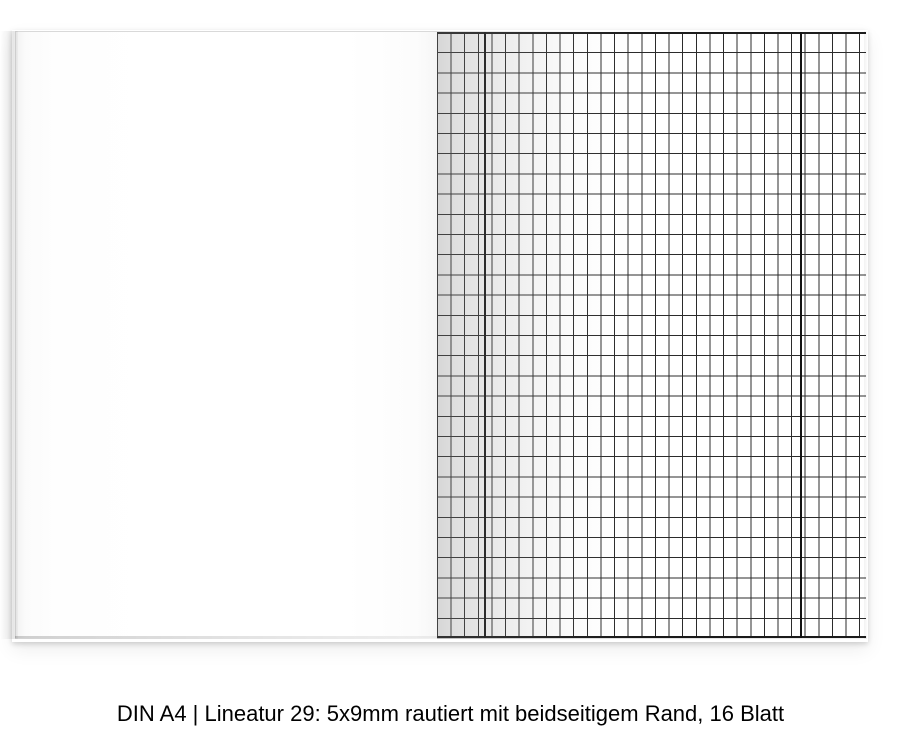 The height and width of the screenshot is (740, 901). Describe the element at coordinates (651, 33) in the screenshot. I see `grid-top-border` at that location.